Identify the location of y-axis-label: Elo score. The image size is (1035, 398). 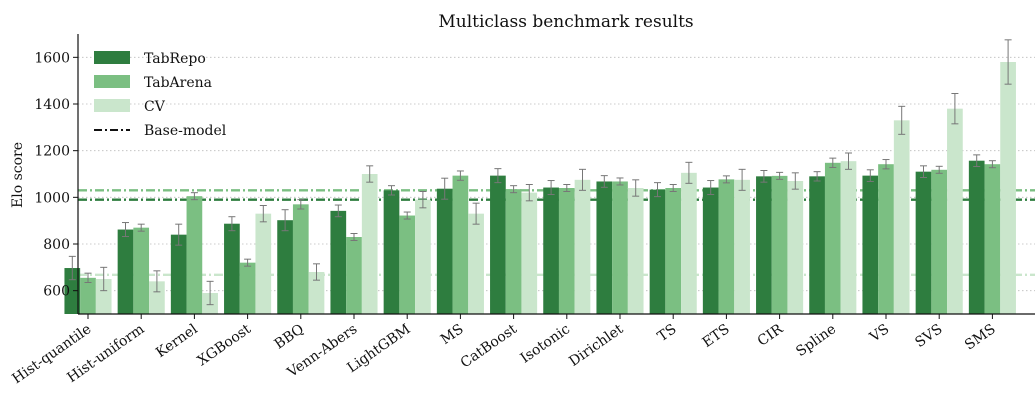
(18, 175).